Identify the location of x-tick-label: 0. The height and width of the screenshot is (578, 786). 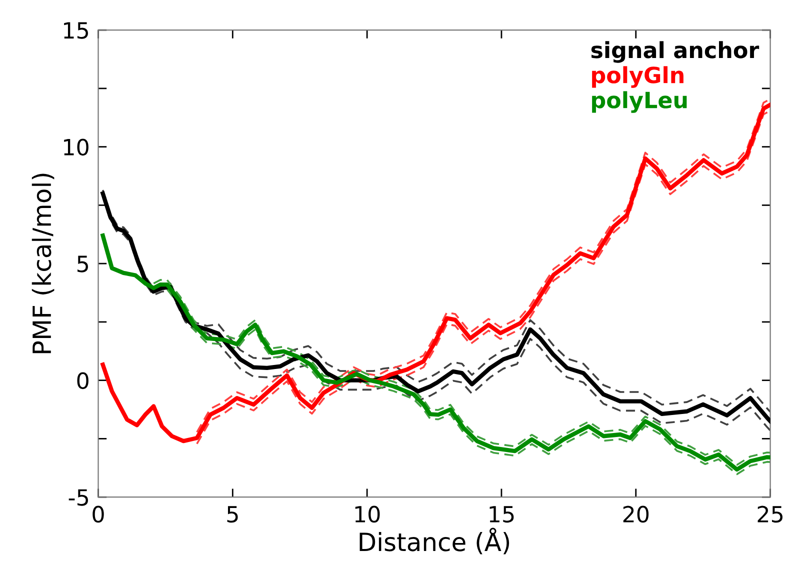
(98, 514).